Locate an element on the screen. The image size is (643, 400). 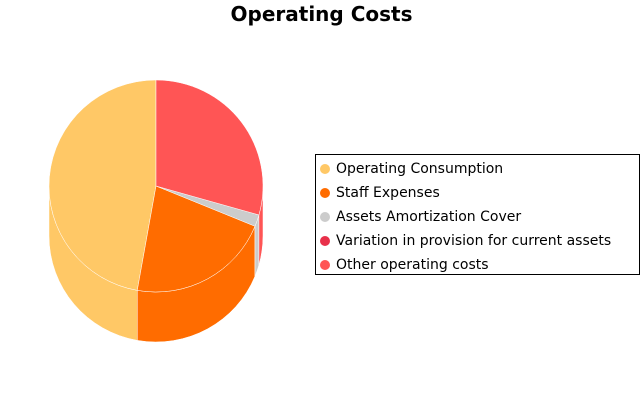
chart-title: Operating Costs is located at coordinates (321, 14).